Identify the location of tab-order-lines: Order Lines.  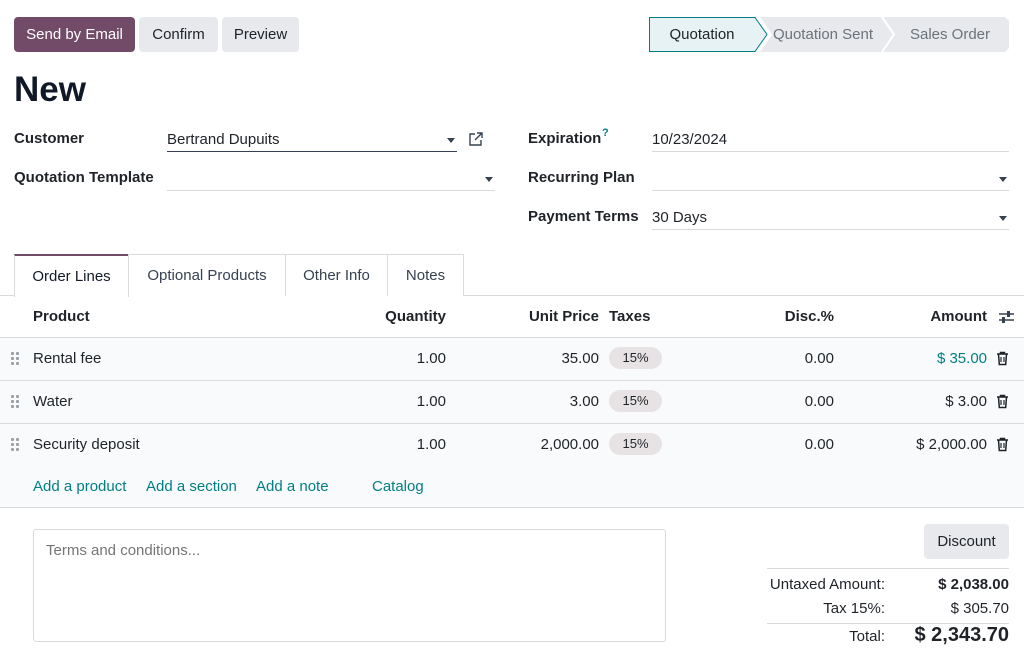
(71, 275).